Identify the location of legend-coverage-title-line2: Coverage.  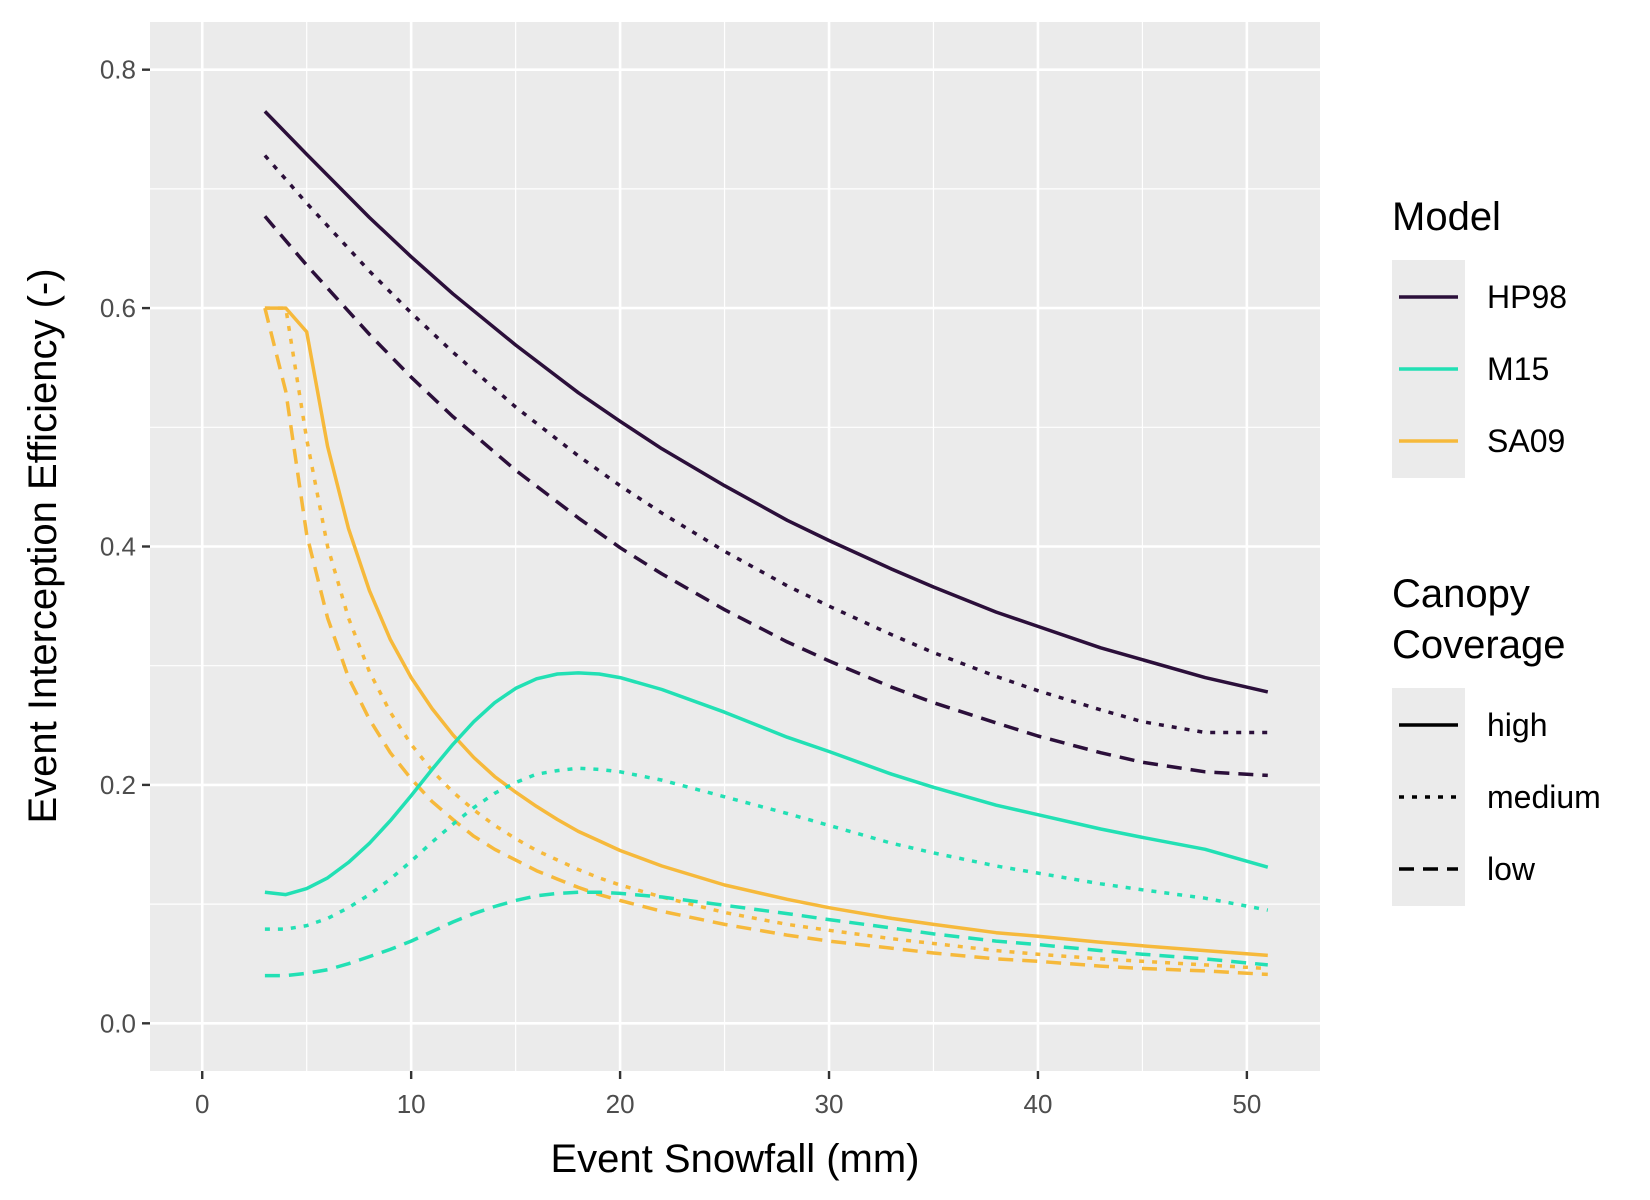
(1478, 645).